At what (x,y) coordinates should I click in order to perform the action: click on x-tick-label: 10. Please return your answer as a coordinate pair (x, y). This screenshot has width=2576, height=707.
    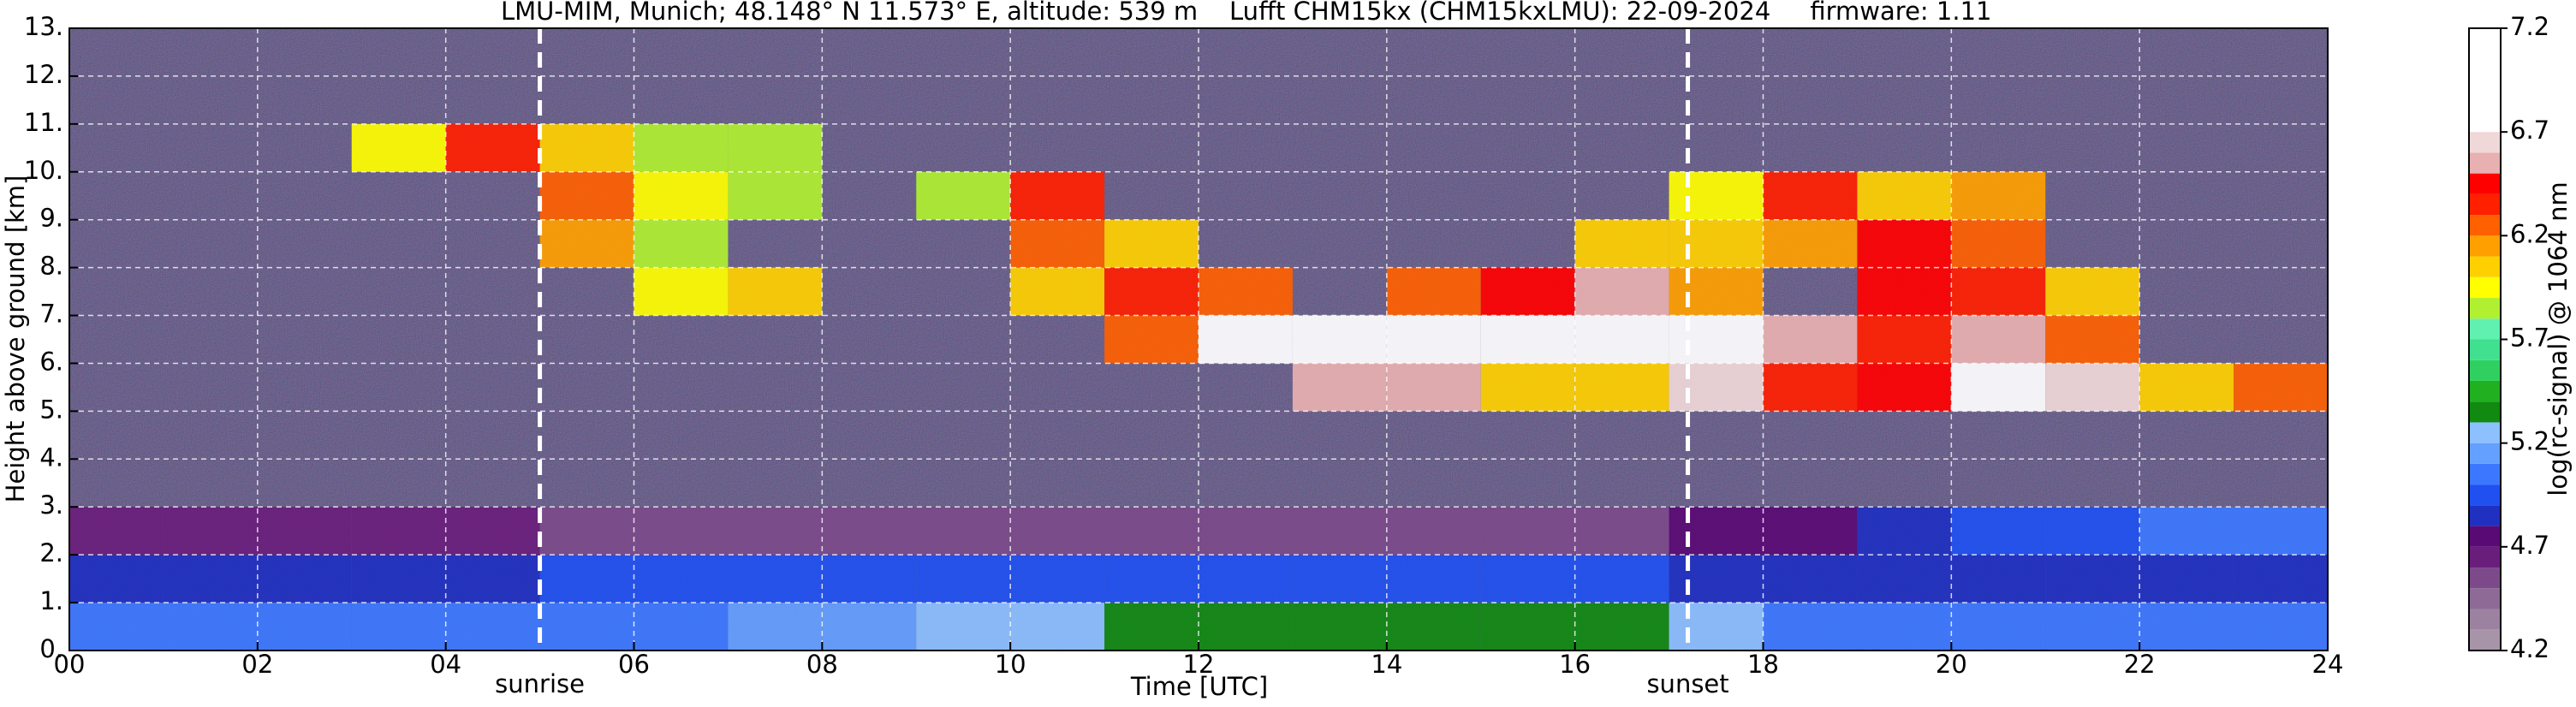
    Looking at the image, I should click on (1010, 664).